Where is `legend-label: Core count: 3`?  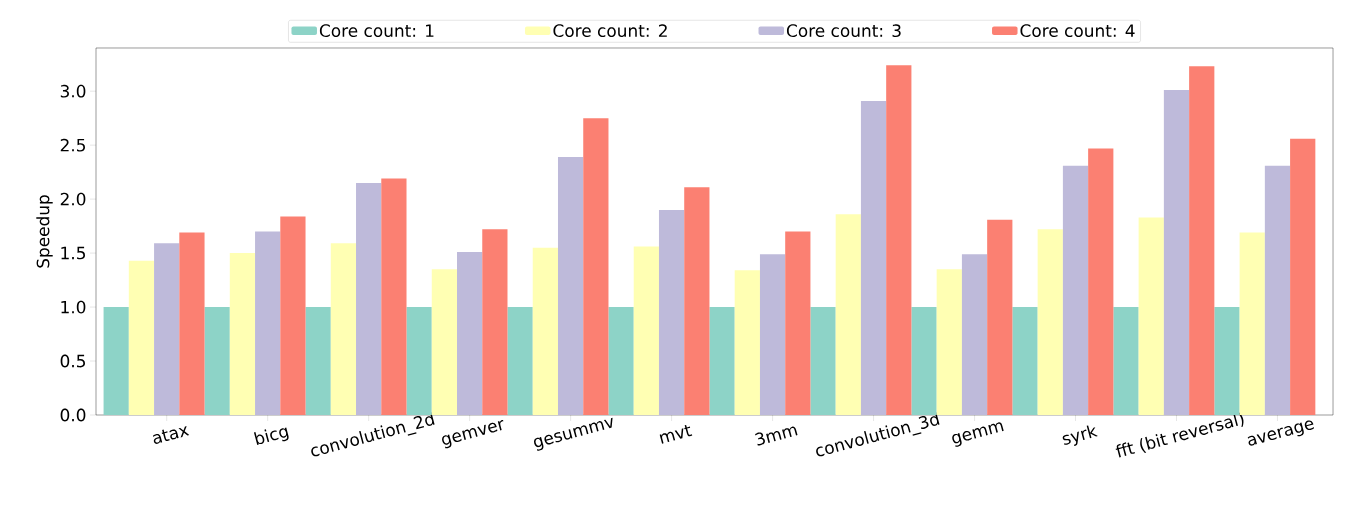
legend-label: Core count: 3 is located at coordinates (843, 31).